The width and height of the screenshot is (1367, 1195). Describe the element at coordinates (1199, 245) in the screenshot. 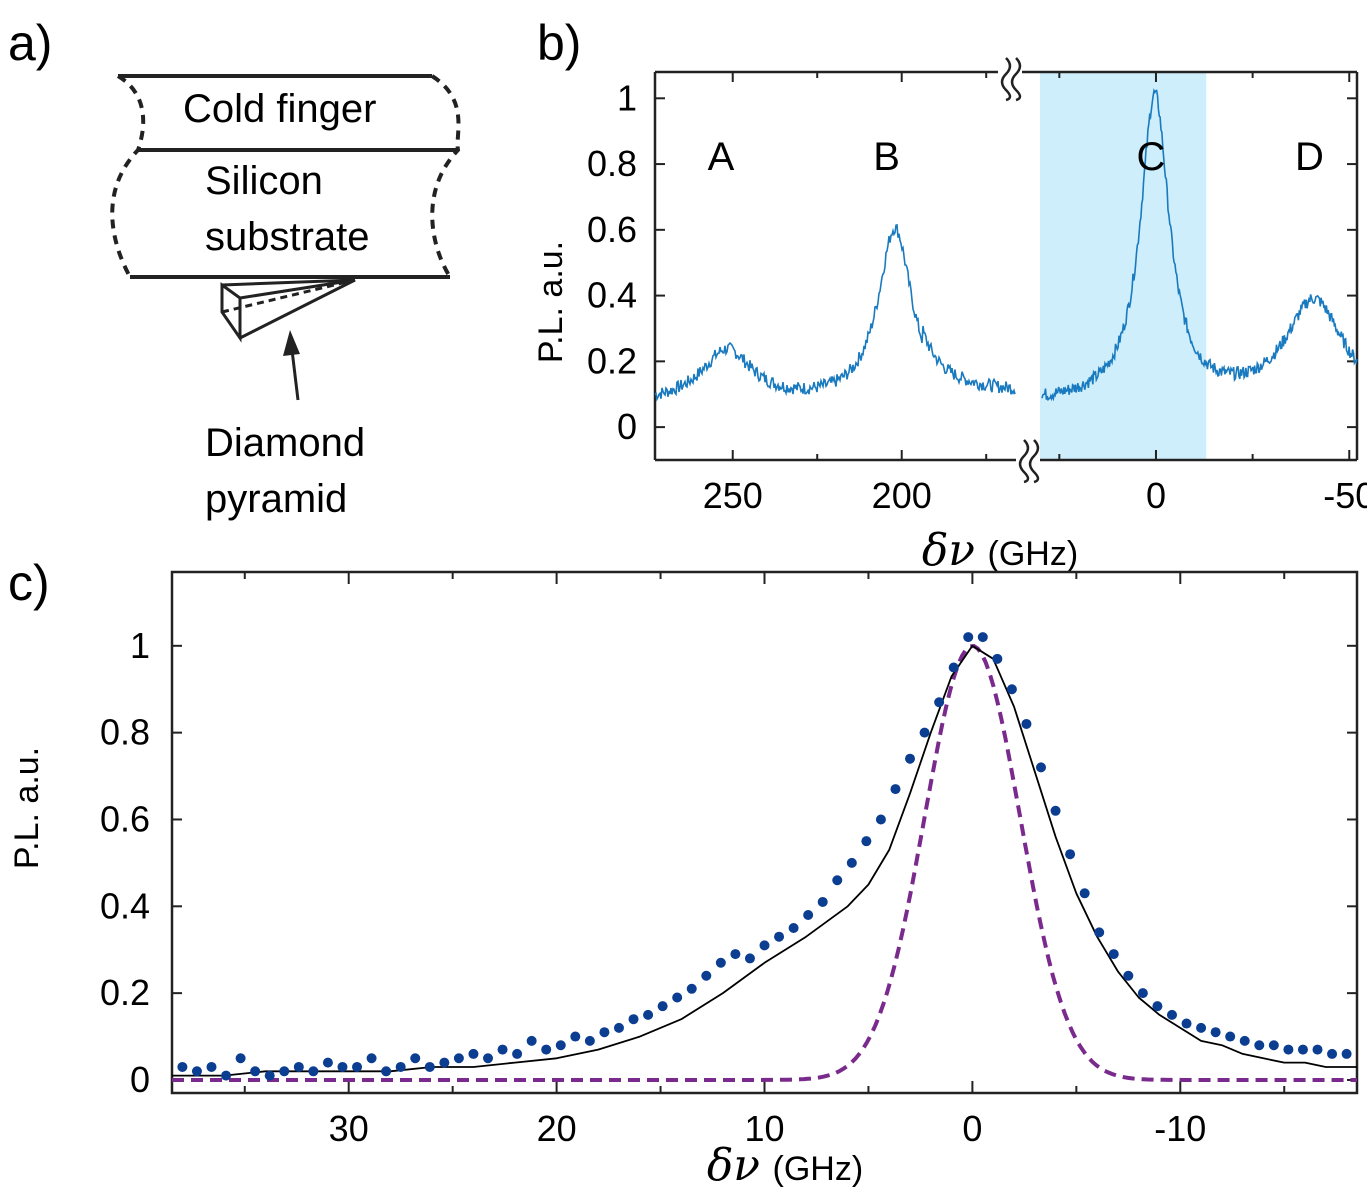

I see `spectrum-line-right` at that location.